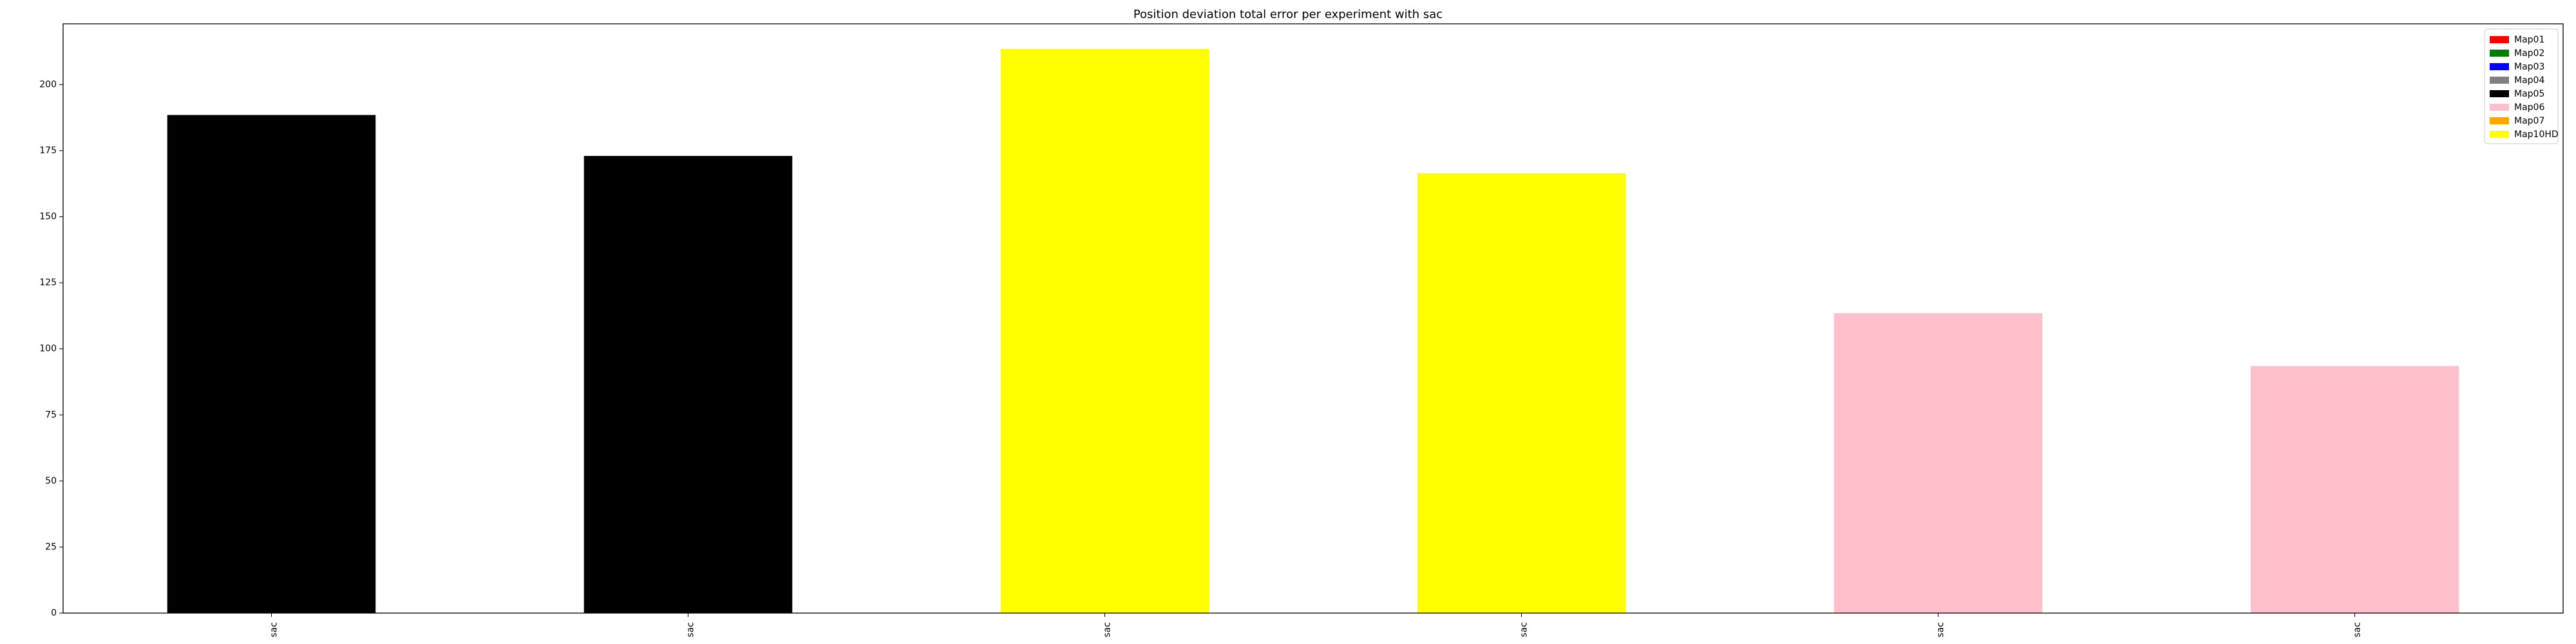 This screenshot has width=2576, height=644. Describe the element at coordinates (48, 283) in the screenshot. I see `y-tick-label: 125` at that location.